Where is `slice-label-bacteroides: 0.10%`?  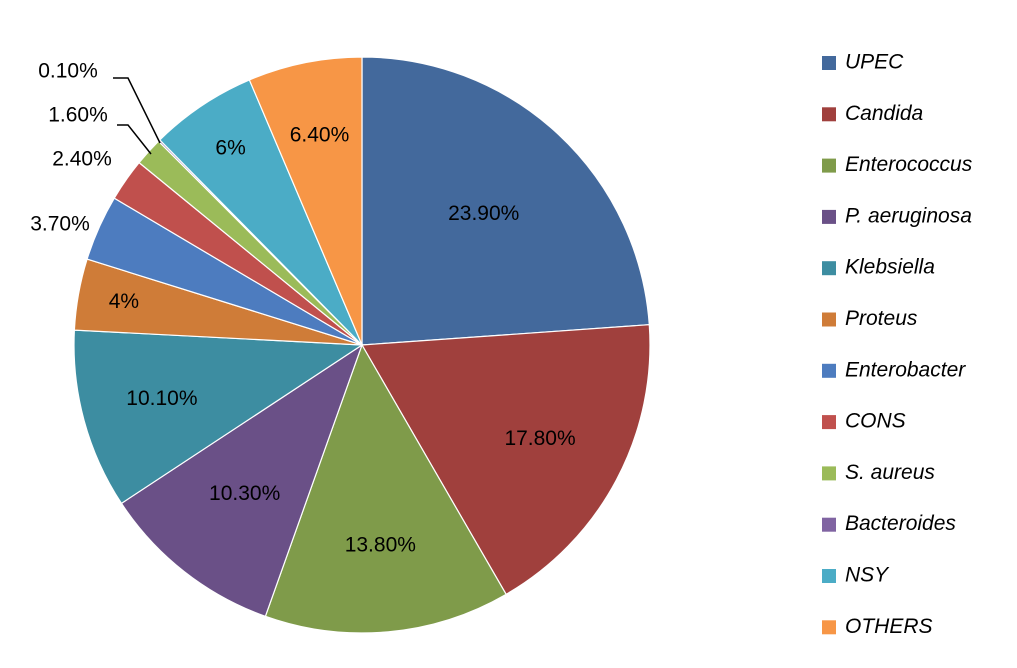 slice-label-bacteroides: 0.10% is located at coordinates (68, 71).